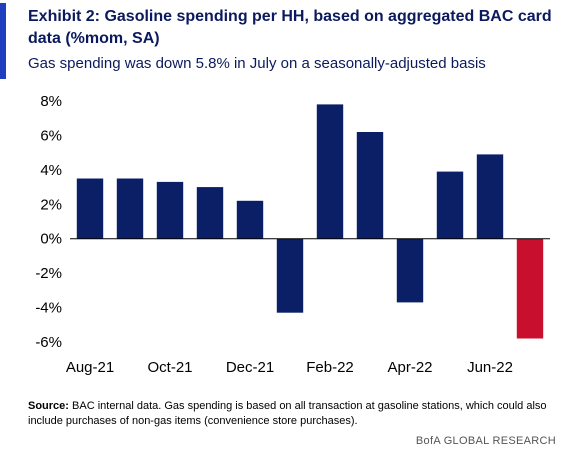  Describe the element at coordinates (48, 308) in the screenshot. I see `y-tick-label: -4%` at that location.